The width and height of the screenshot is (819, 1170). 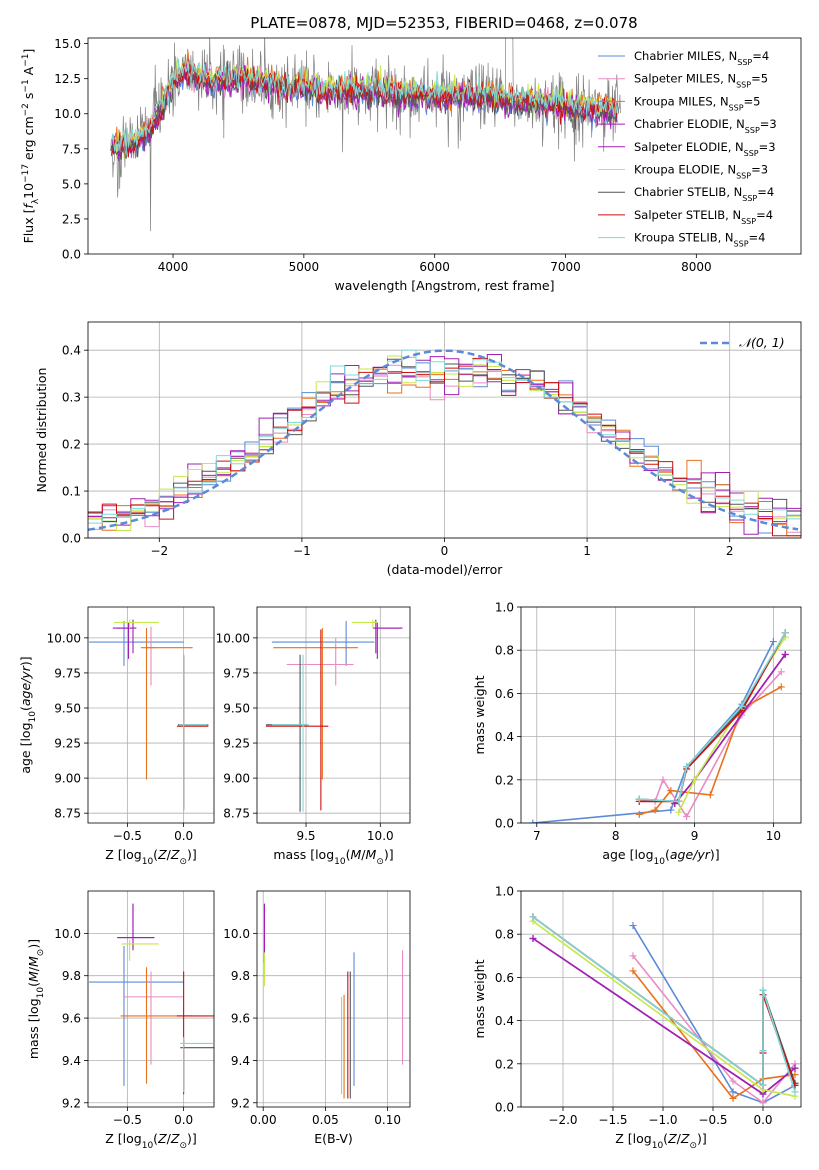 What do you see at coordinates (67, 708) in the screenshot?
I see `y-tick-label: 9.50` at bounding box center [67, 708].